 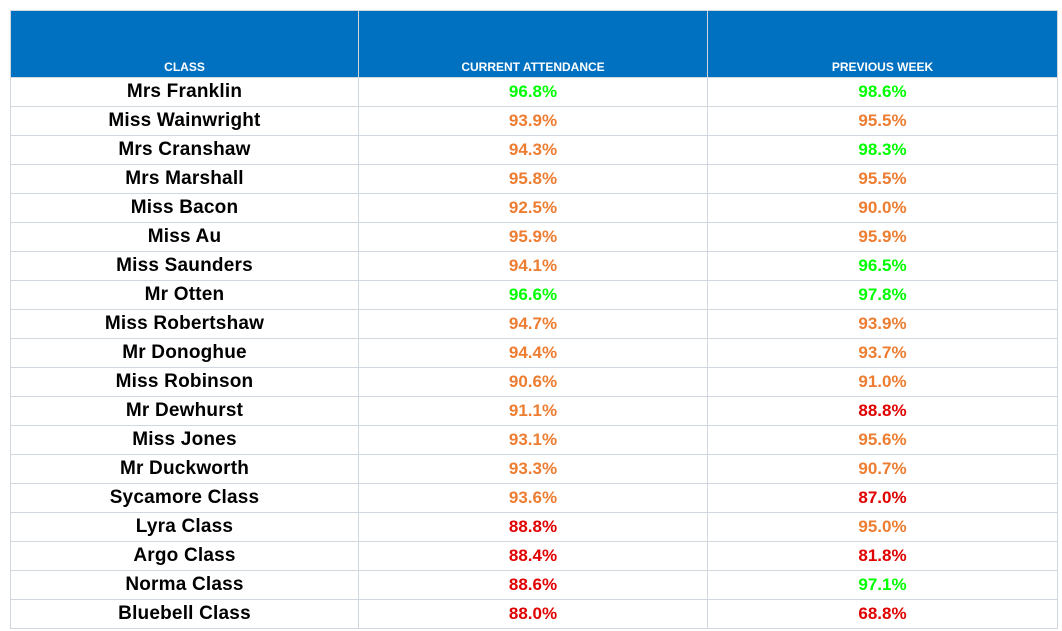 I want to click on previous-week-cell: 87.0%, so click(x=882, y=498).